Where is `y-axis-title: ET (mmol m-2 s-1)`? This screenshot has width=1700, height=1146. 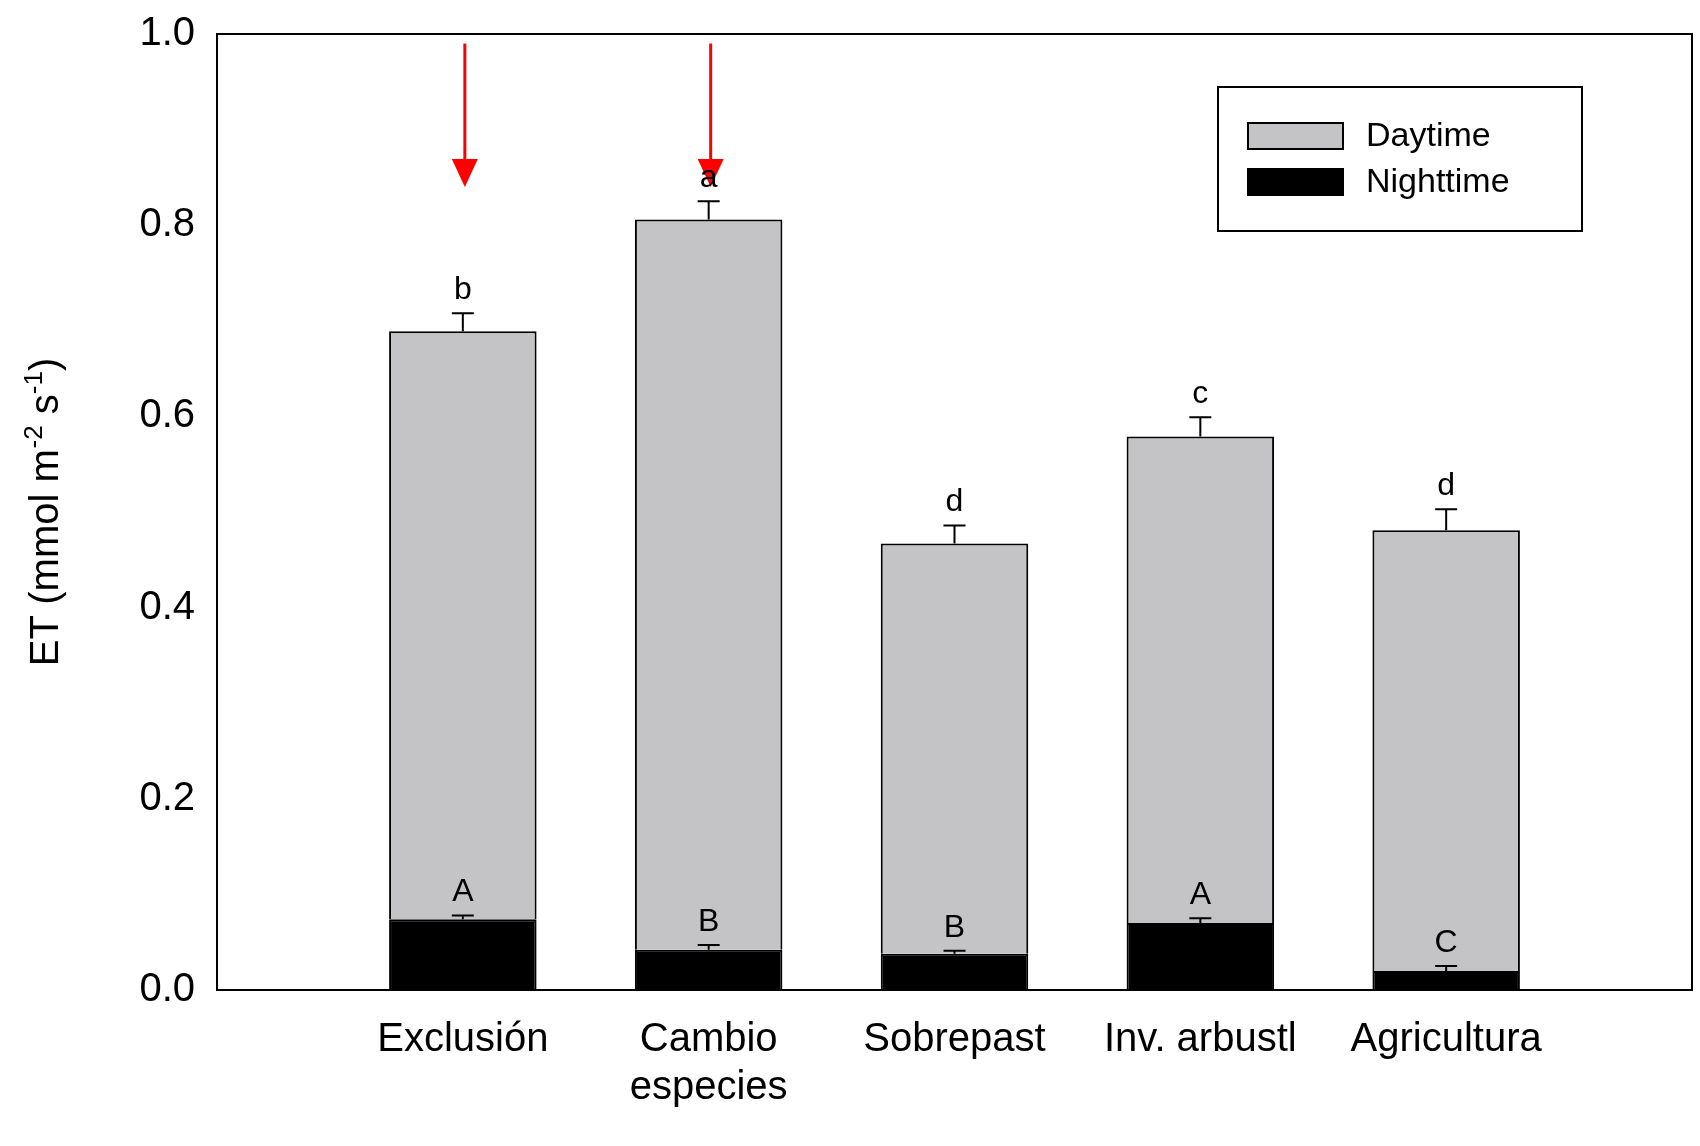
y-axis-title: ET (mmol m-2 s-1) is located at coordinates (42, 512).